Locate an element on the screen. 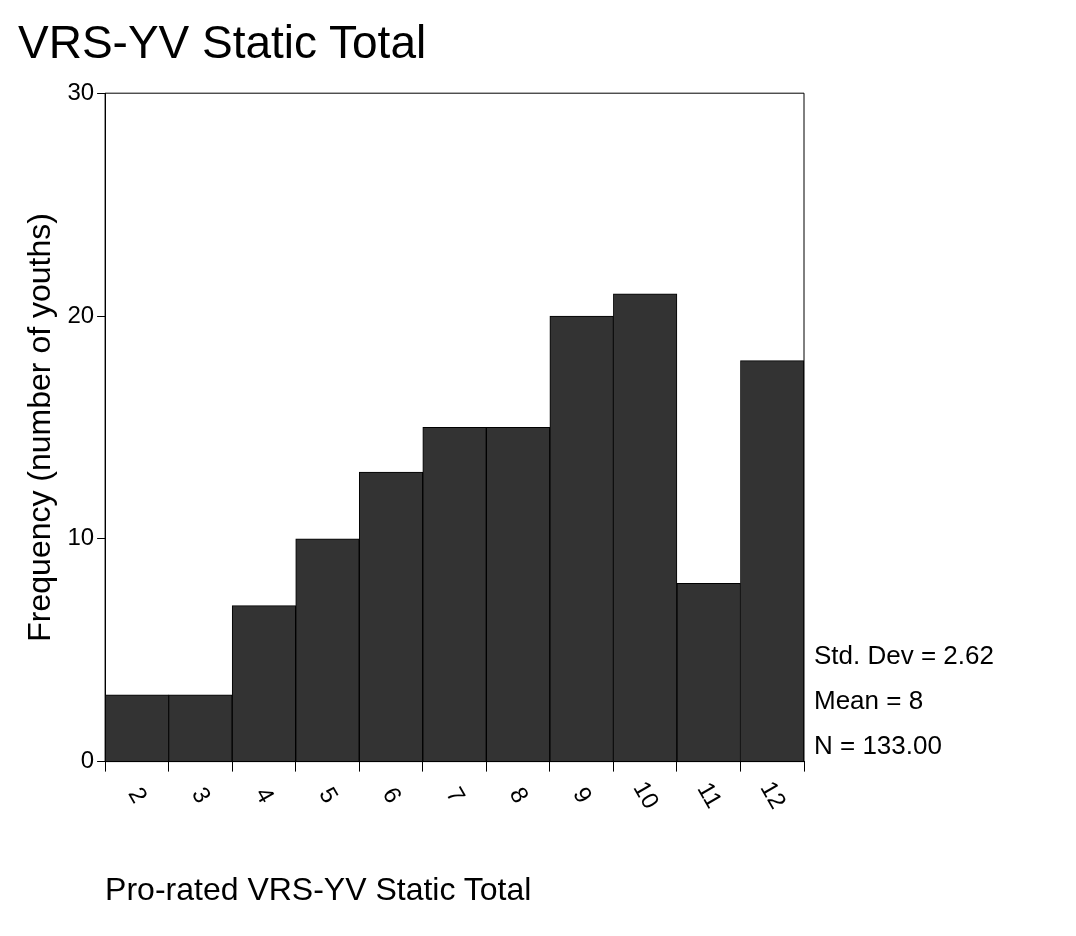 Image resolution: width=1076 pixels, height=936 pixels. y-tick-label: 20 is located at coordinates (81, 314).